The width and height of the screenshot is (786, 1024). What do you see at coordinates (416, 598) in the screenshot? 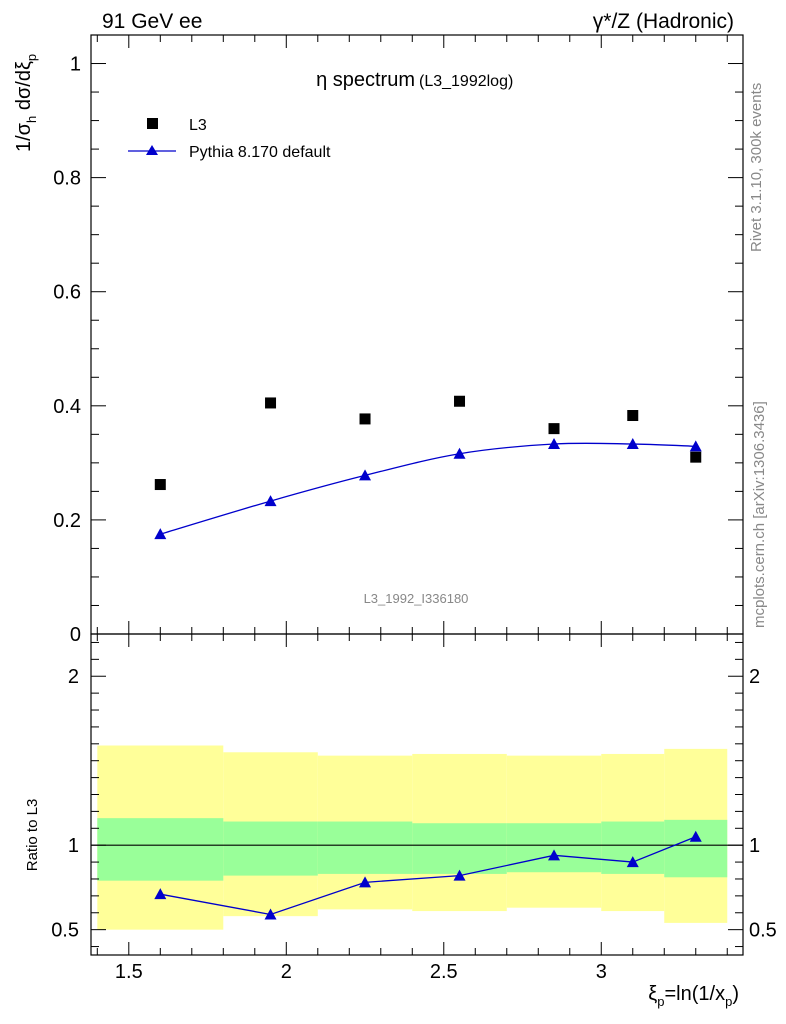
I see `analysis-watermark: L3_1992_I336180` at bounding box center [416, 598].